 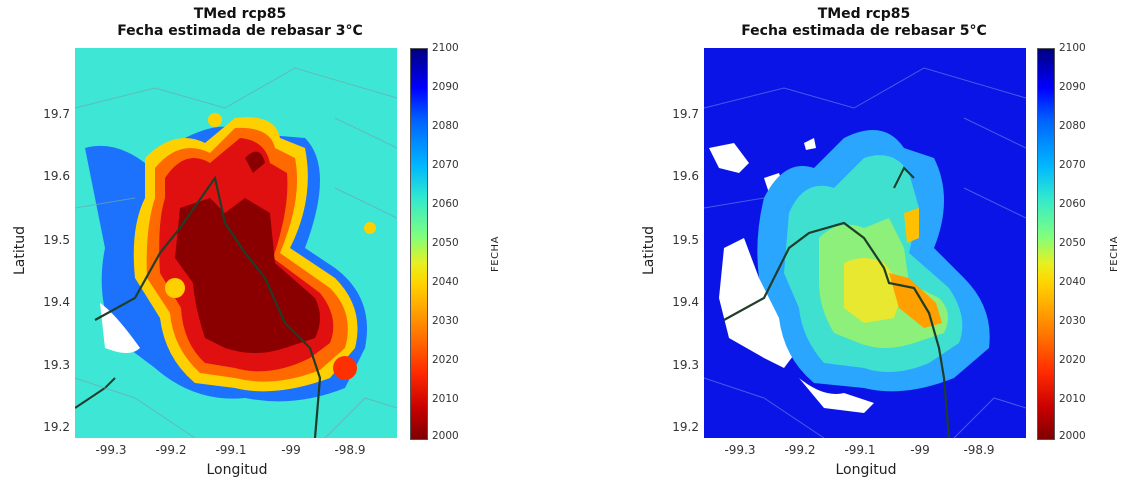 I want to click on chart-title: TMed rcp85 Fecha estimada de rebasar 3°C, so click(x=240, y=23).